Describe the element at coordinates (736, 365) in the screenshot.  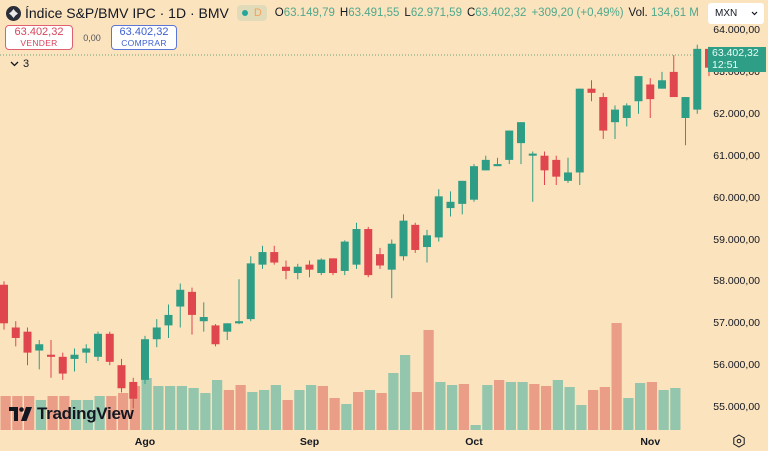
I see `price-tick-label: 56.000,00` at that location.